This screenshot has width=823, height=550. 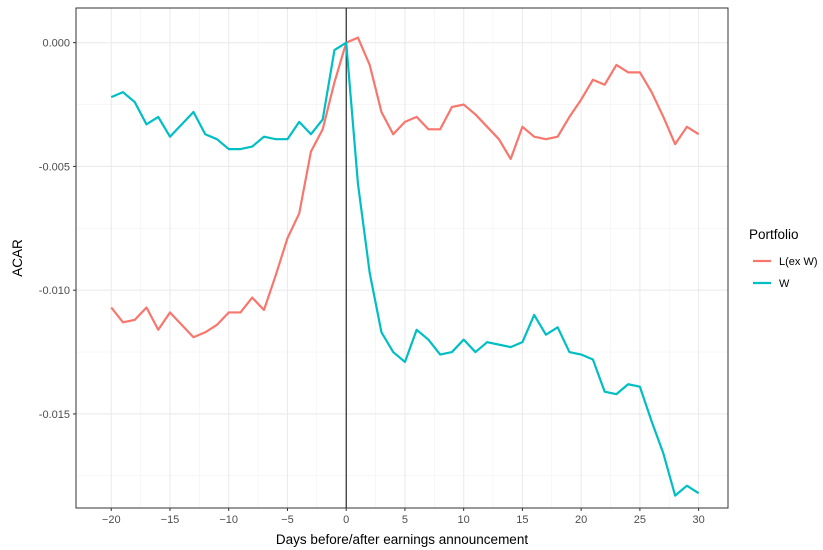 I want to click on x-tick-label: 25, so click(x=640, y=520).